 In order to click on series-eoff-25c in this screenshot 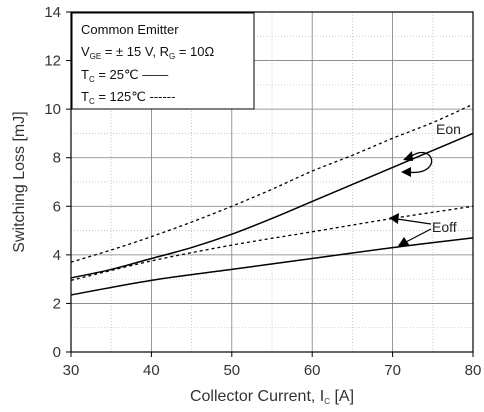, I will do `click(272, 266)`.